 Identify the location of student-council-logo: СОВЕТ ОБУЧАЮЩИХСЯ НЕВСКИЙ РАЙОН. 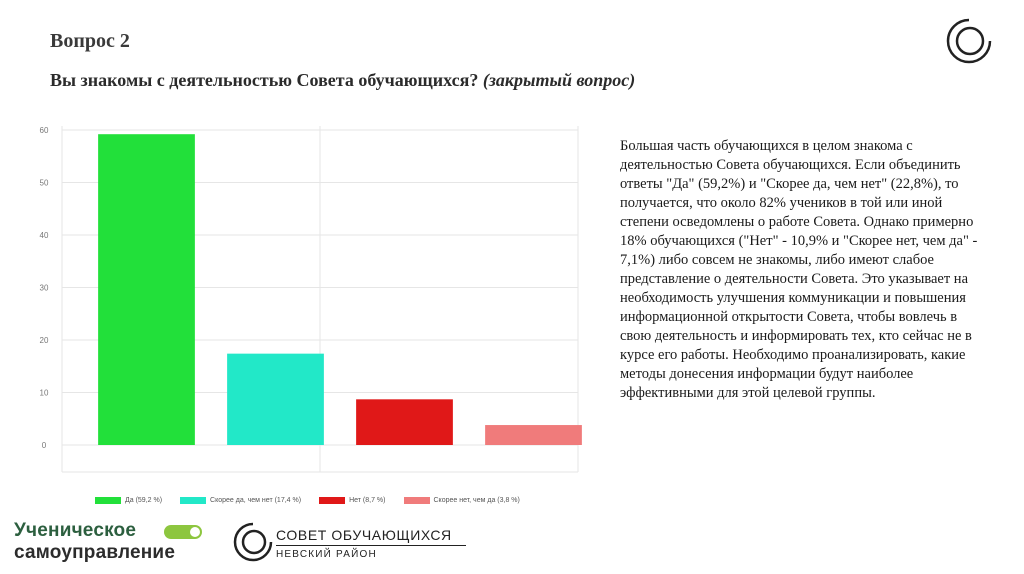
(352, 544).